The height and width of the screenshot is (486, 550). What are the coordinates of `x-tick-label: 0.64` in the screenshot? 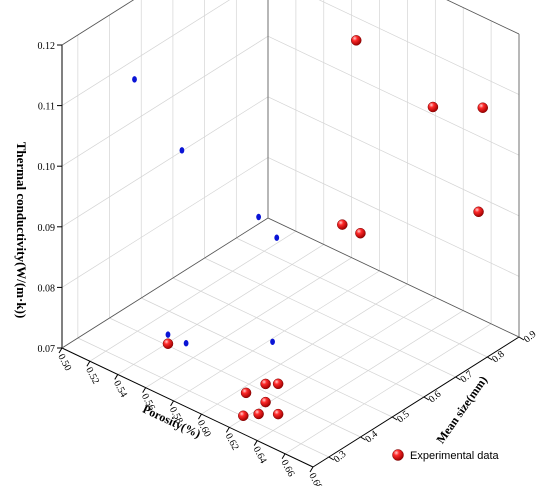 It's located at (260, 455).